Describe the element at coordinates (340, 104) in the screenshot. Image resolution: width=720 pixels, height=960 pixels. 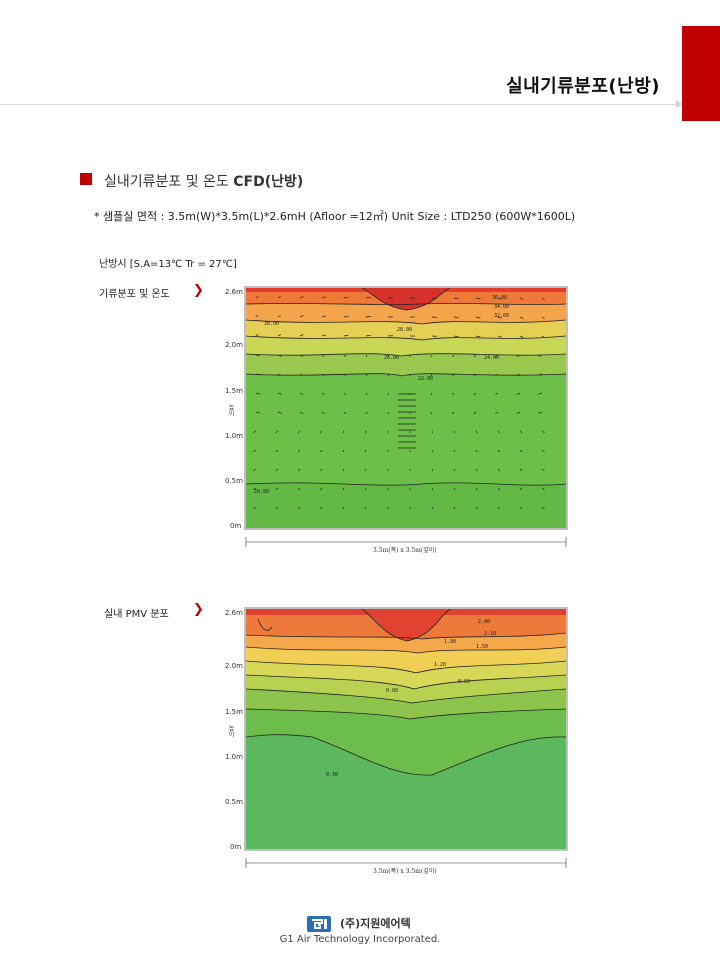
I see `header-divider` at that location.